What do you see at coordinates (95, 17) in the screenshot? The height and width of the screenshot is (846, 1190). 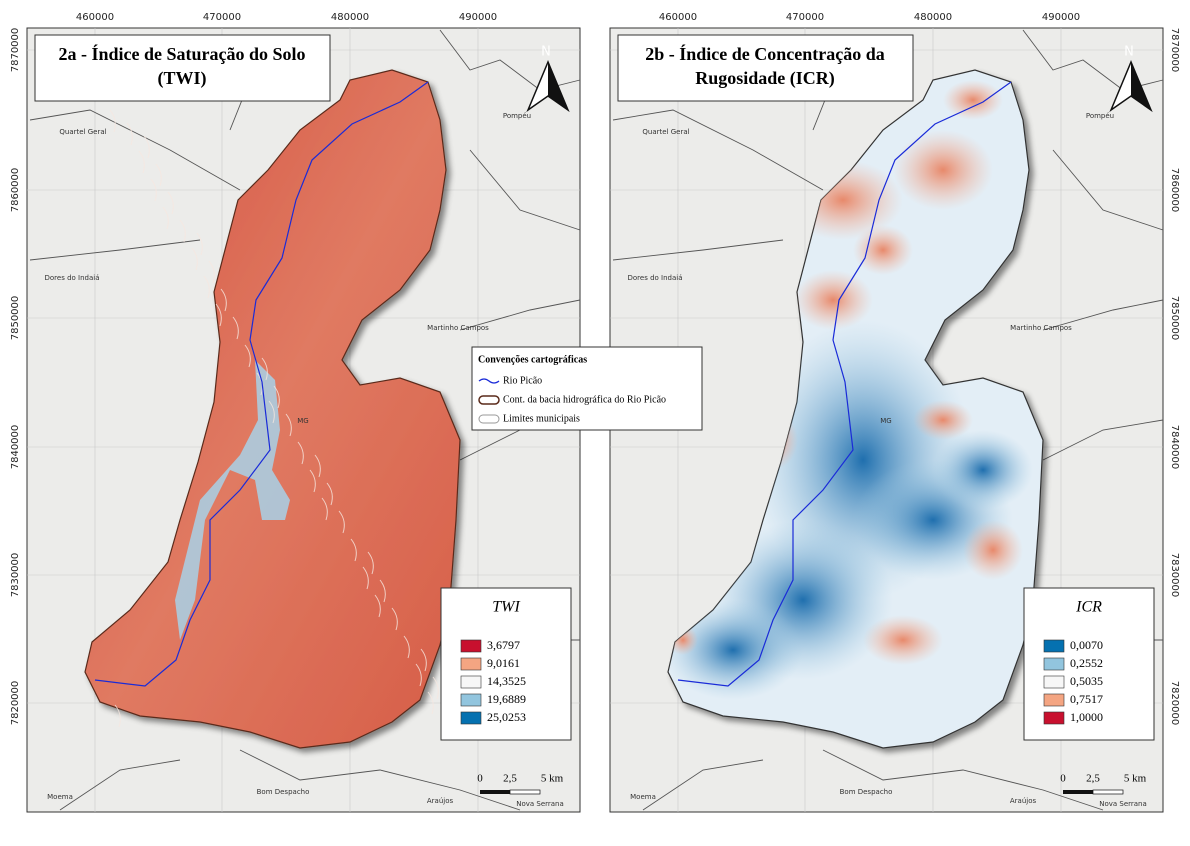 I see `x-tick-label: 460000` at bounding box center [95, 17].